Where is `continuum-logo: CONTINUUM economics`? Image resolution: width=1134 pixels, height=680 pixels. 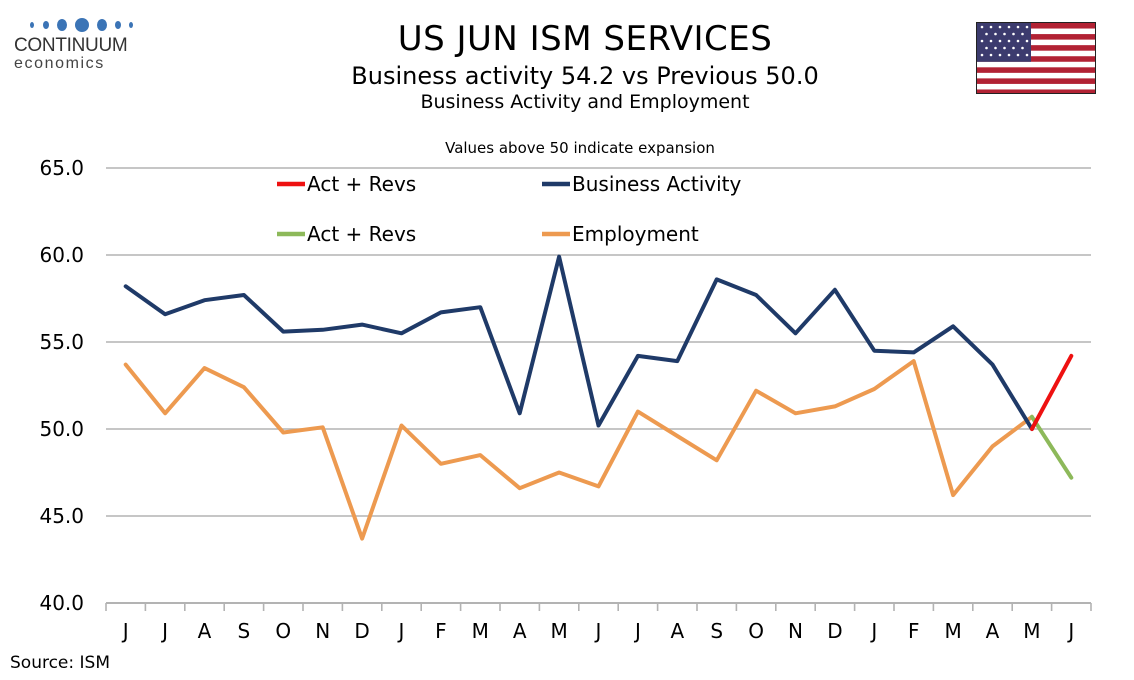 continuum-logo: CONTINUUM economics is located at coordinates (74, 44).